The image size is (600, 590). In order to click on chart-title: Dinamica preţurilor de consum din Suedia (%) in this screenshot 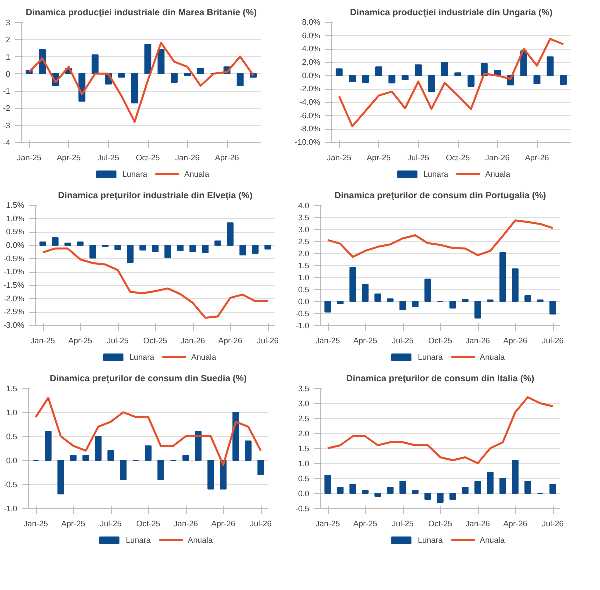, I will do `click(149, 379)`.